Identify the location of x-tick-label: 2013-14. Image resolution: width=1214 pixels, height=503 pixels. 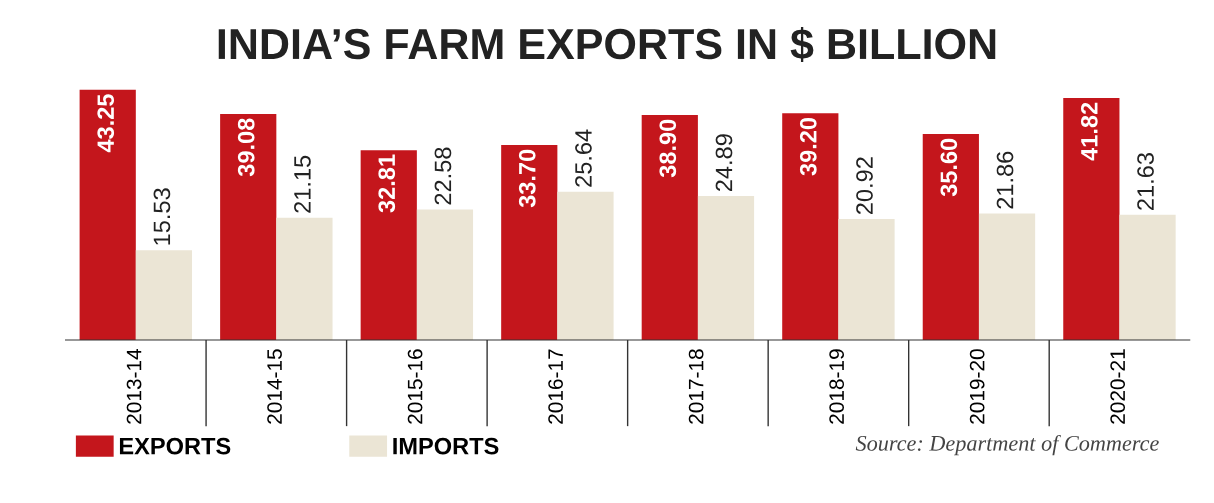
(134, 386).